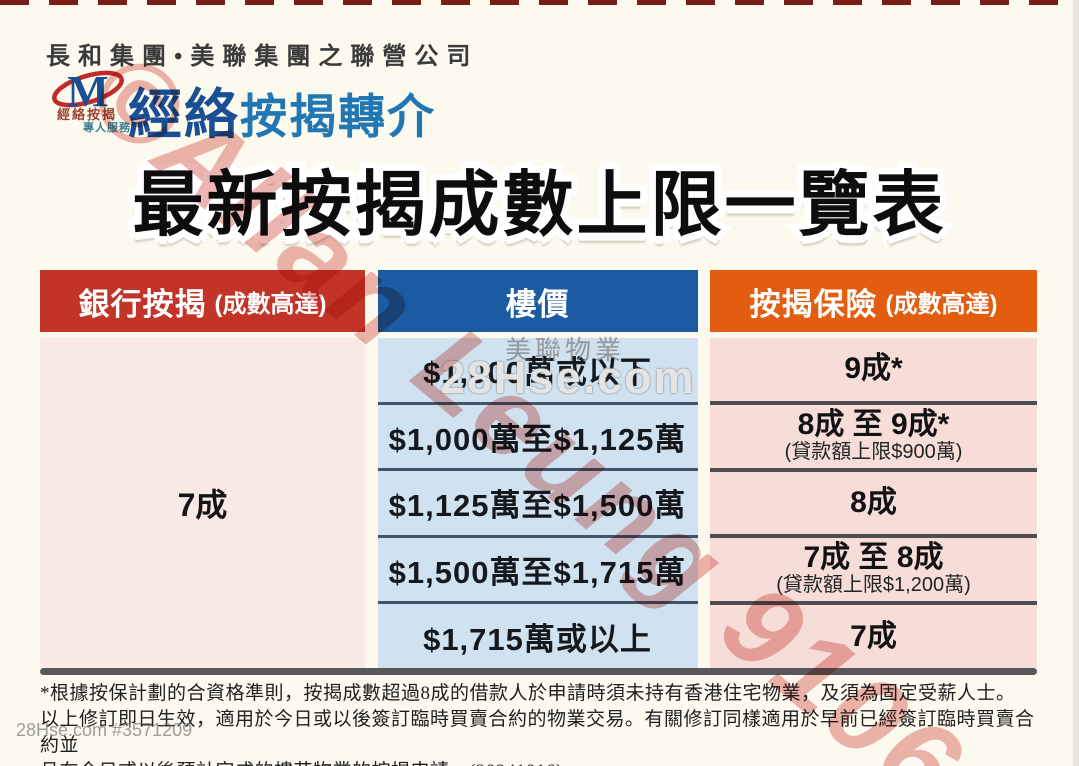 The image size is (1079, 766). I want to click on insurance-cell: 8成, so click(873, 505).